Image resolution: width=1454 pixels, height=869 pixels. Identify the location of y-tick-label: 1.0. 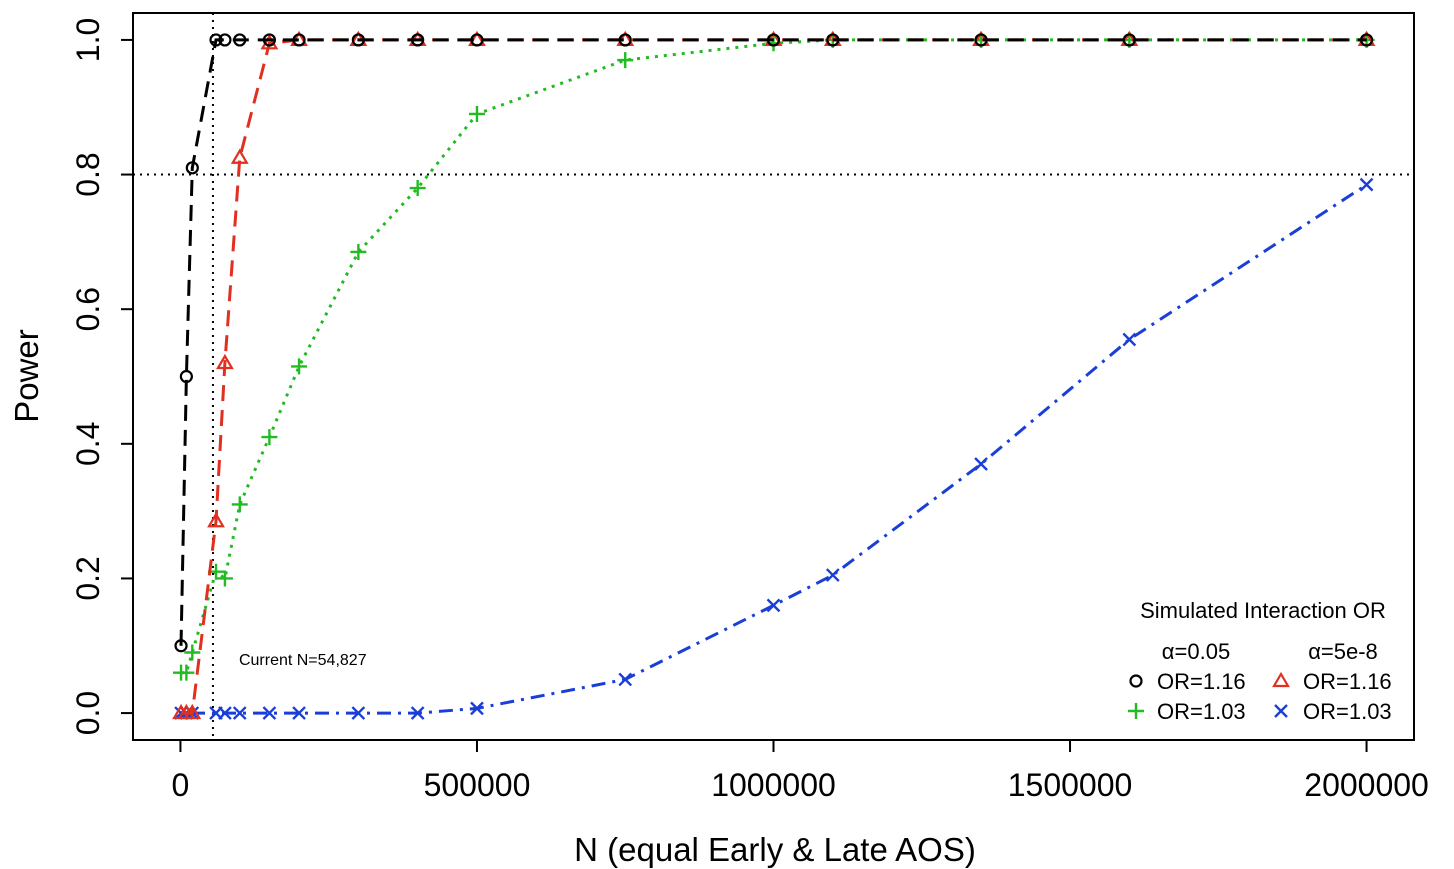
(88, 40).